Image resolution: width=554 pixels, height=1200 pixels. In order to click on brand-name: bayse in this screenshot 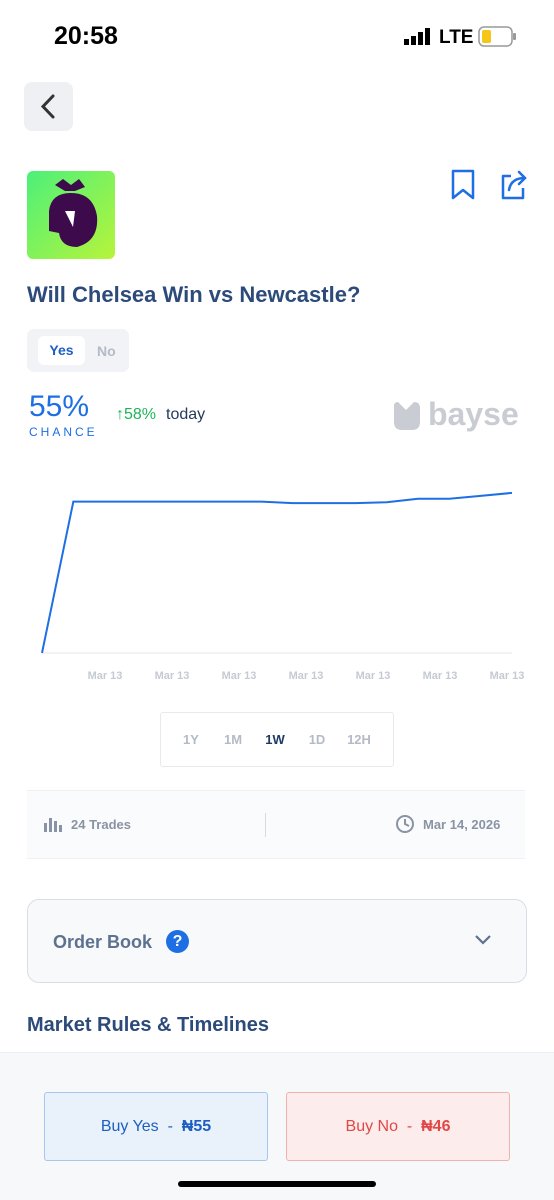, I will do `click(473, 414)`.